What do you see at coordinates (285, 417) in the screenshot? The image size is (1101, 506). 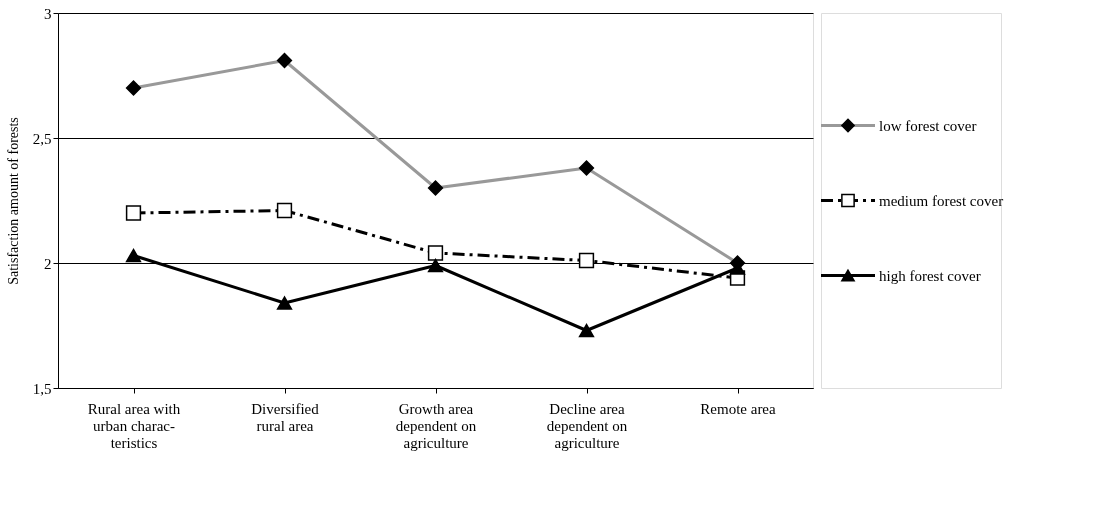 I see `x-tick-label: Diversified rural area` at bounding box center [285, 417].